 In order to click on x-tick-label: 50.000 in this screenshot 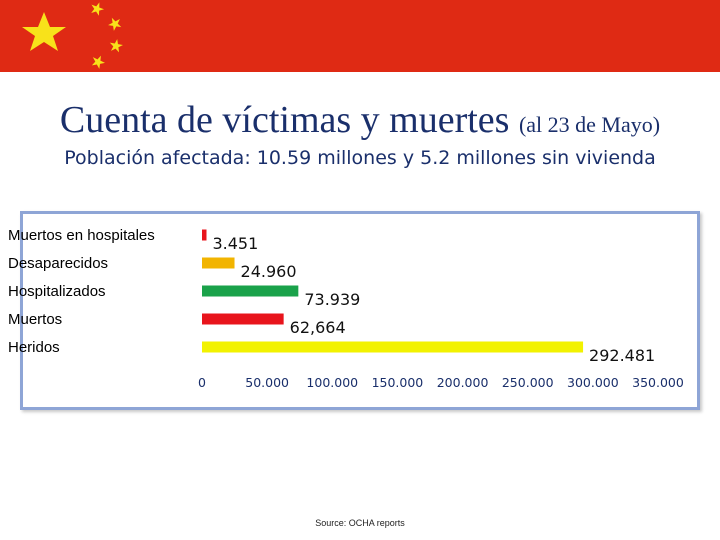, I will do `click(267, 382)`.